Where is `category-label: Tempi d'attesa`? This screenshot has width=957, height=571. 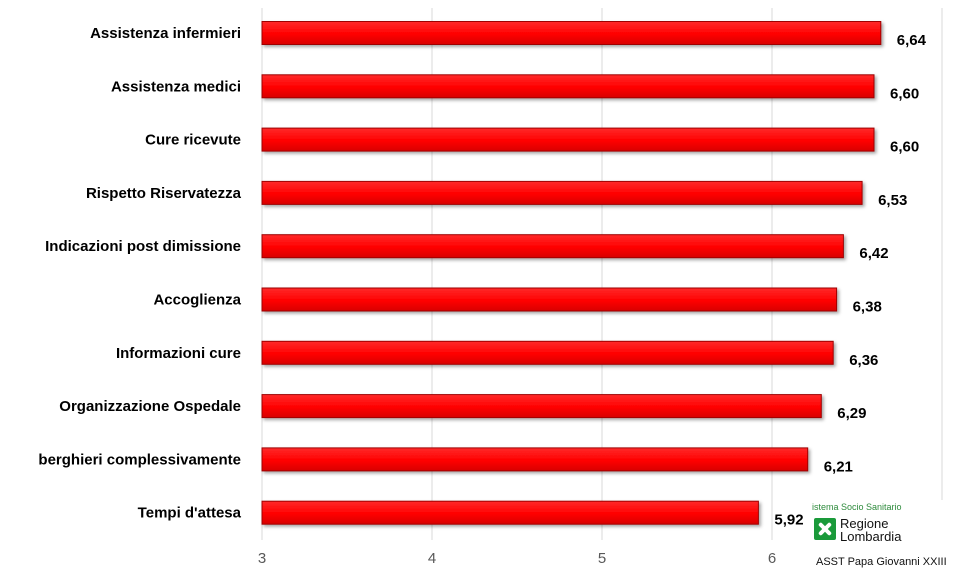
category-label: Tempi d'attesa is located at coordinates (190, 513).